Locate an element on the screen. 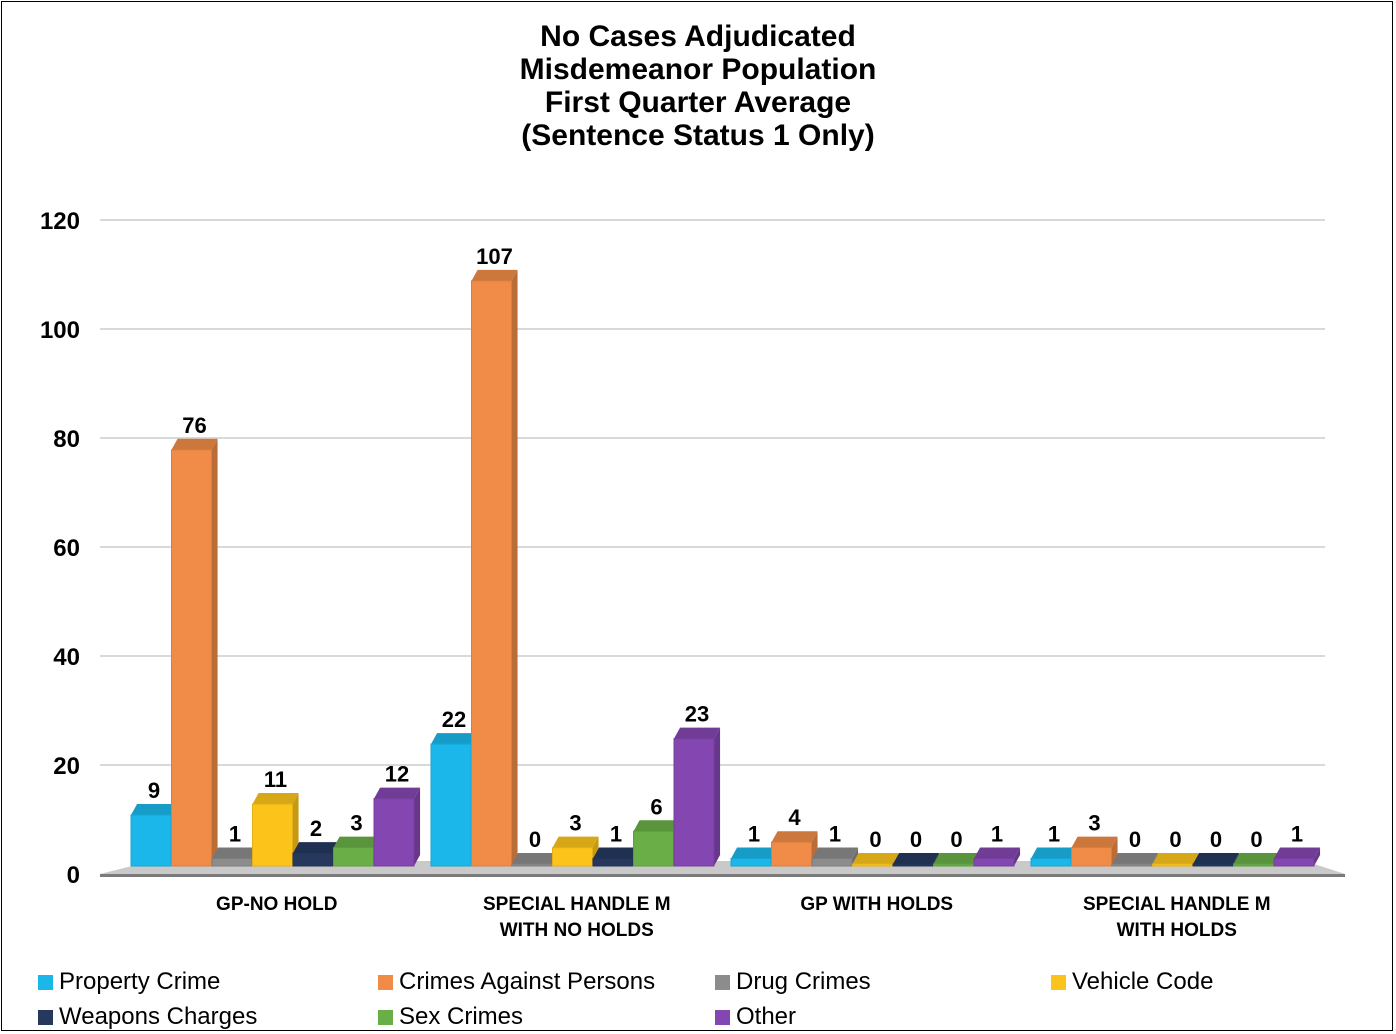  legend-label: Crimes Against Persons is located at coordinates (527, 981).